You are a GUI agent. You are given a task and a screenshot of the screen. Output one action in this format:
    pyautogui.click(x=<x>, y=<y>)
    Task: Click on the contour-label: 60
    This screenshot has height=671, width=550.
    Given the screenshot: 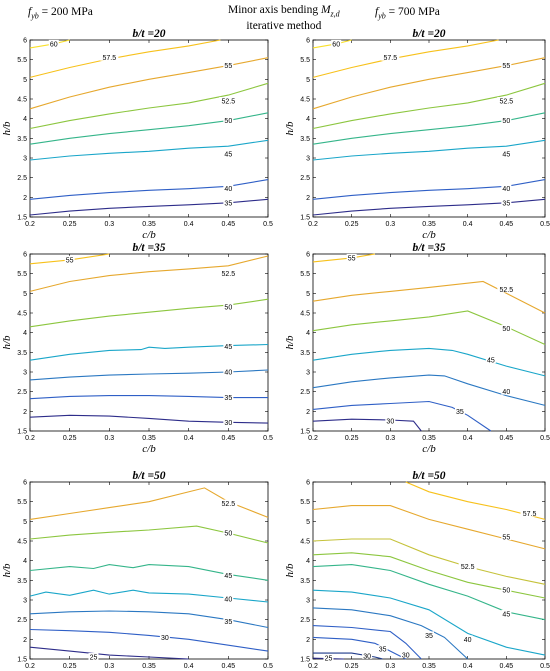 What is the action you would take?
    pyautogui.click(x=336, y=44)
    